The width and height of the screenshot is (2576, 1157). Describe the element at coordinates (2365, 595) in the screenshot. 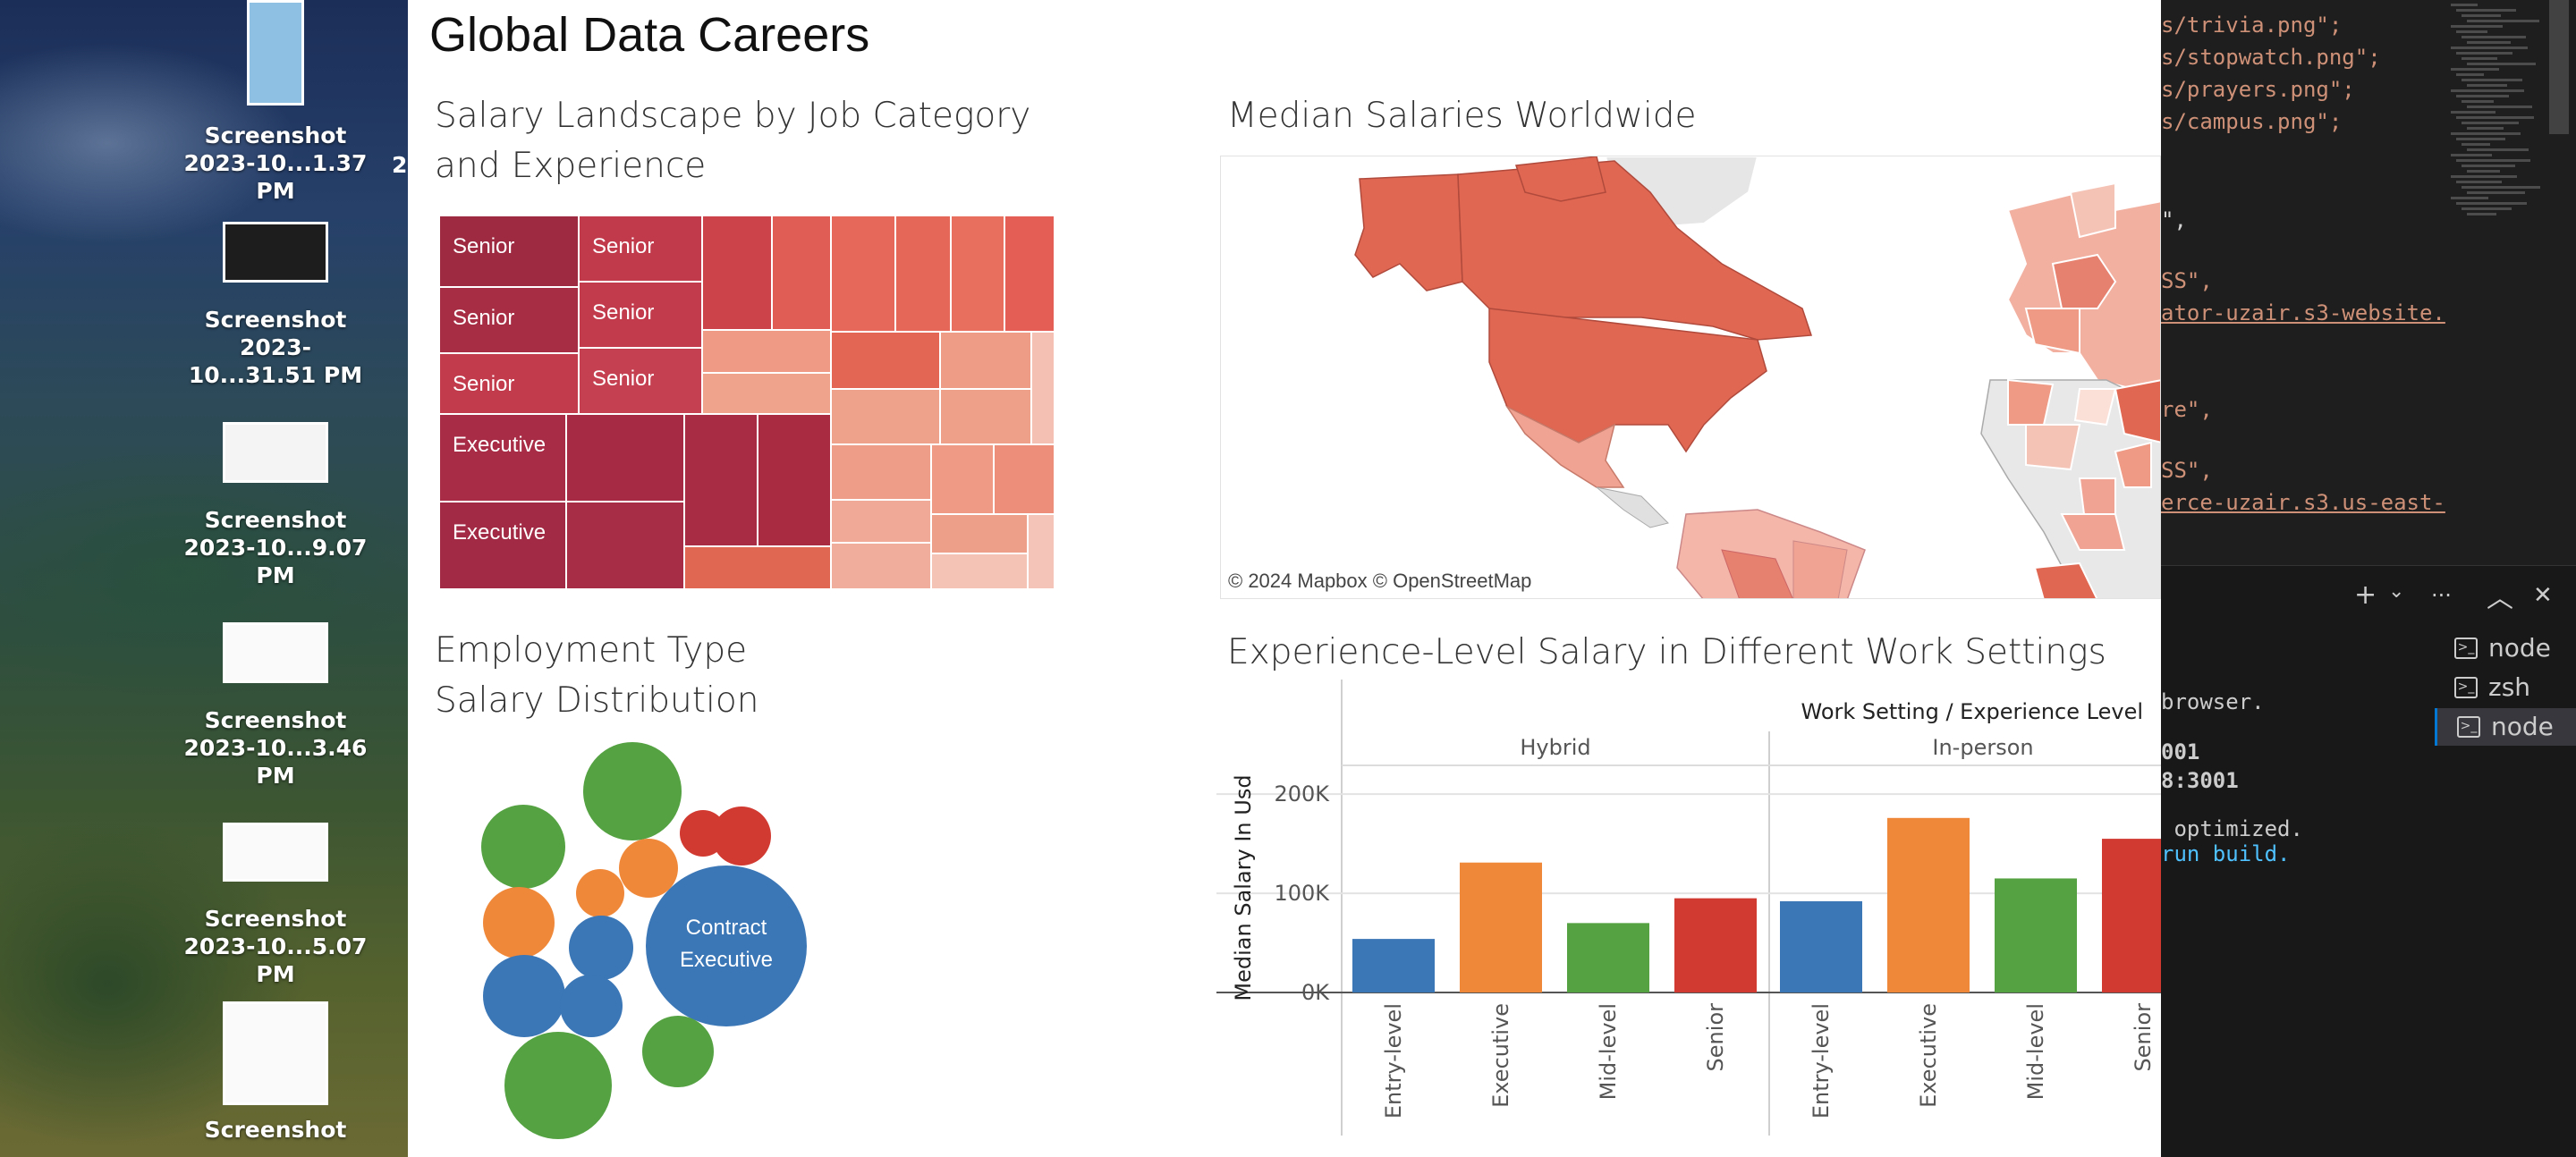

I see `add-terminal-button: +` at that location.